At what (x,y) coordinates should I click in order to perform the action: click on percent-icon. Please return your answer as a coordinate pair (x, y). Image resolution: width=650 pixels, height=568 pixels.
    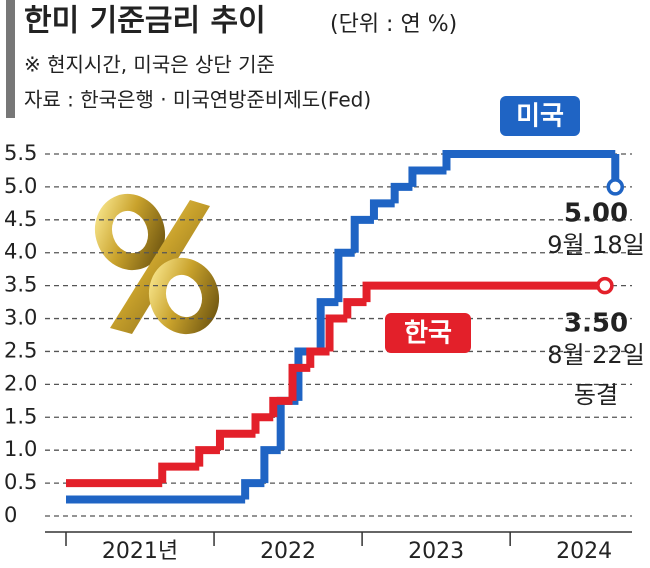
    Looking at the image, I should click on (157, 264).